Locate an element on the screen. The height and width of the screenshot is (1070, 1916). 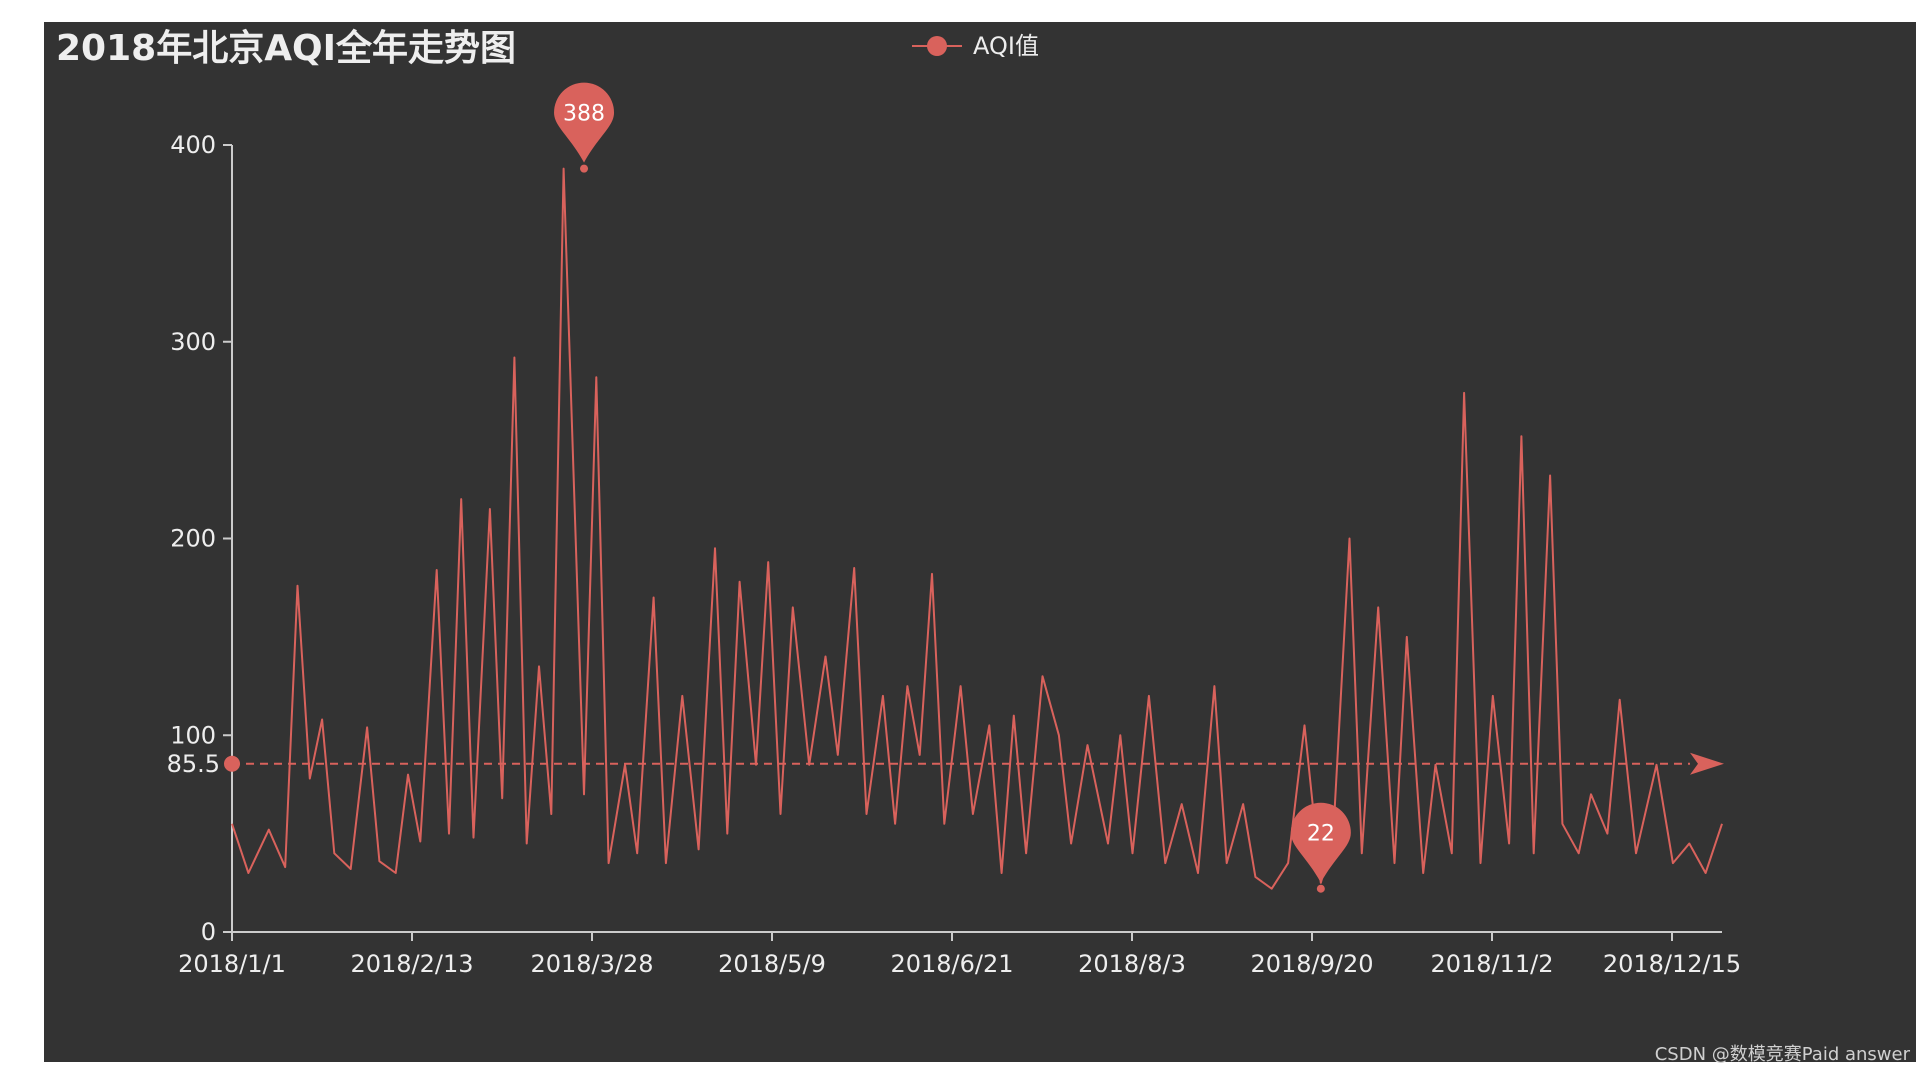
x-tick-label: 2018/8/3 is located at coordinates (1132, 964).